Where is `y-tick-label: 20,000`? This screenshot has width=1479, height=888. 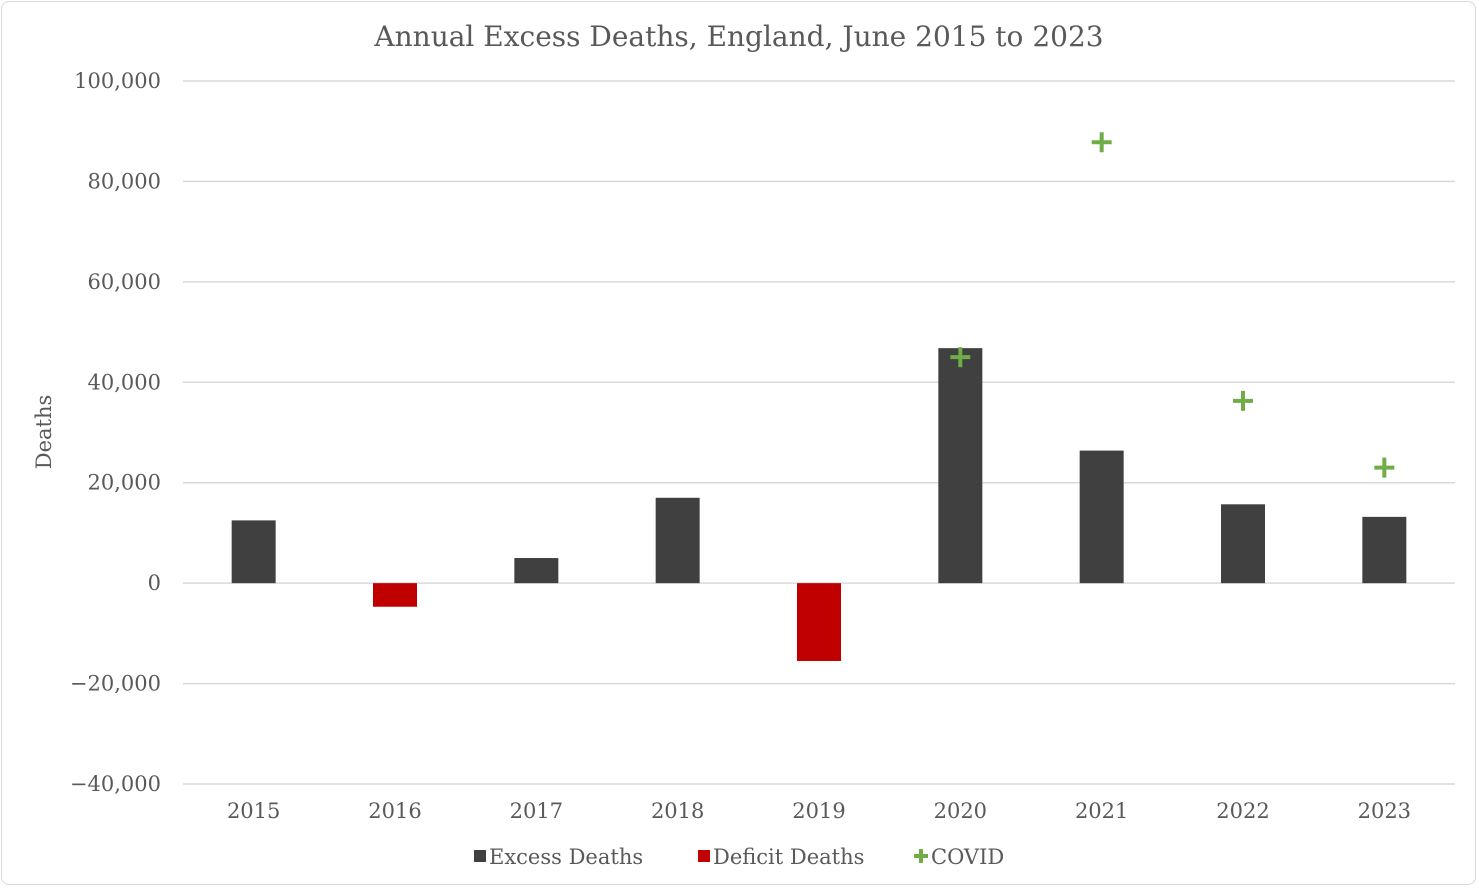 y-tick-label: 20,000 is located at coordinates (124, 483).